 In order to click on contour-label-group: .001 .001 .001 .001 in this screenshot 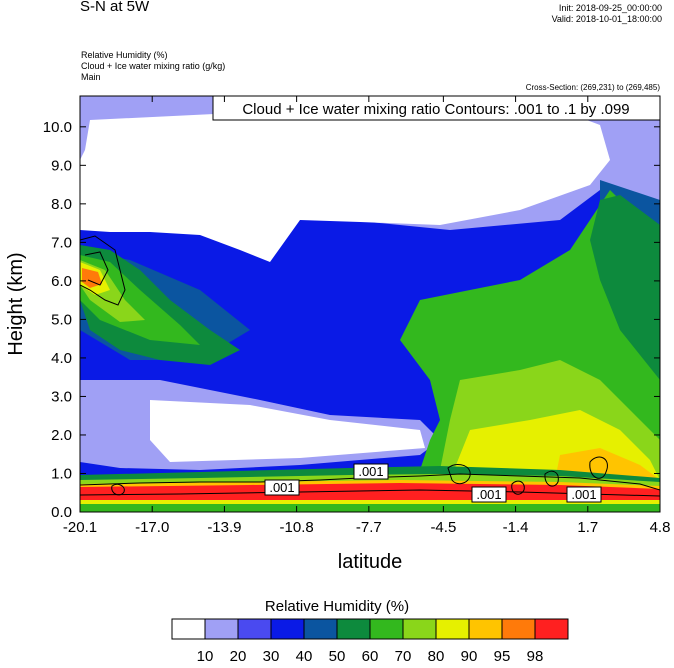, I will do `click(433, 483)`.